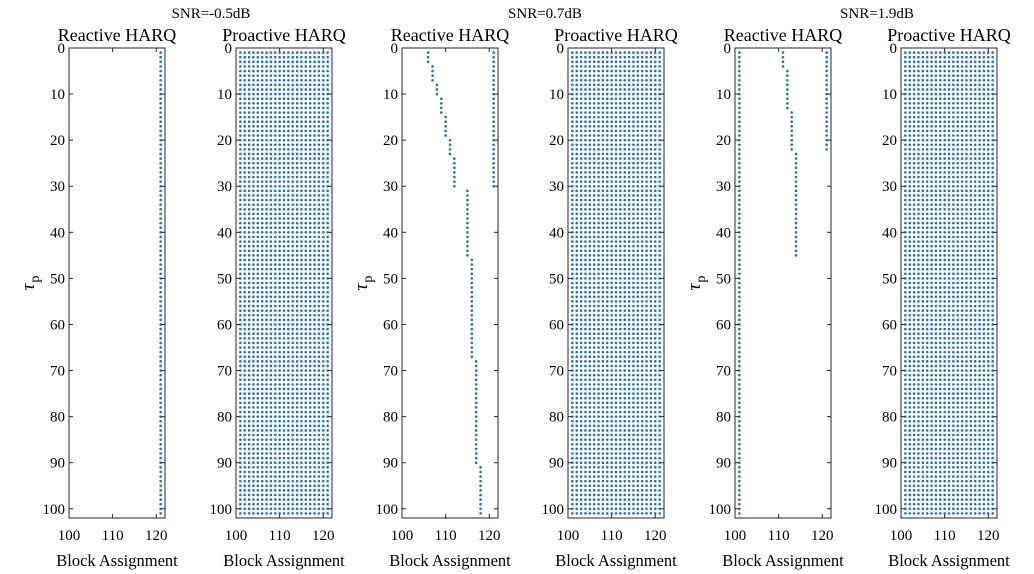 This screenshot has width=1034, height=574. Describe the element at coordinates (822, 536) in the screenshot. I see `x-tick-label: 120` at that location.